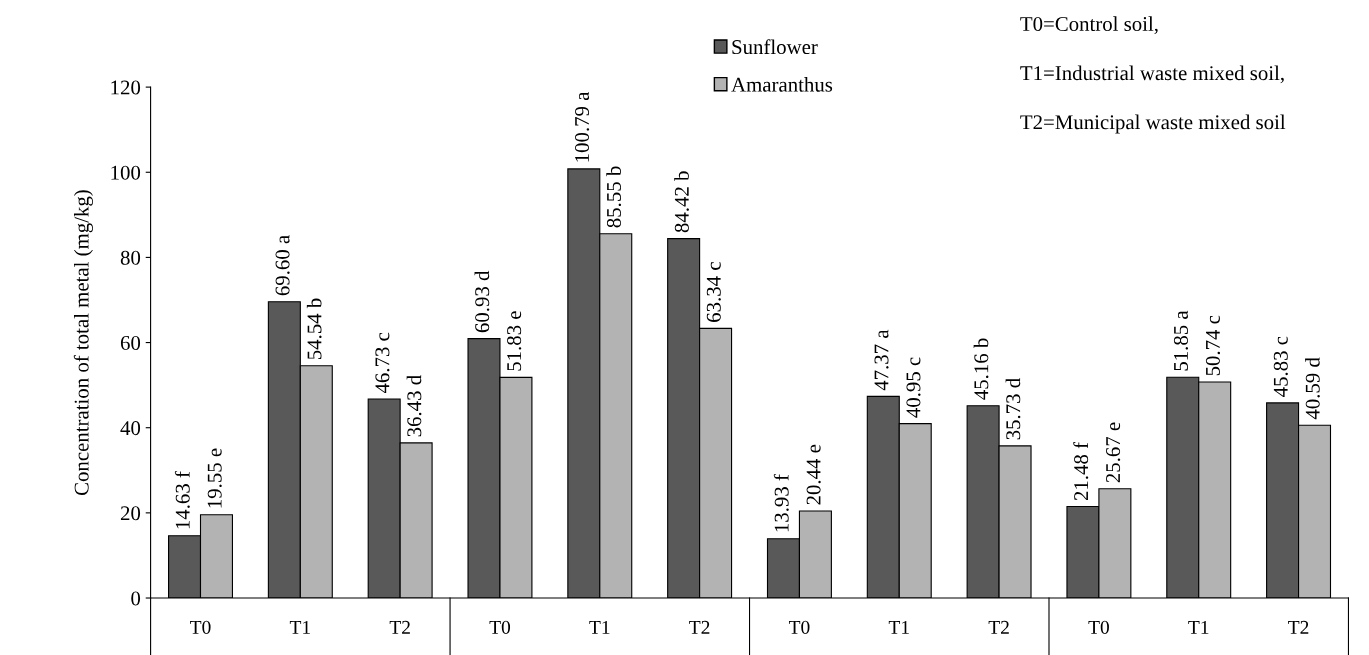  What do you see at coordinates (775, 47) in the screenshot?
I see `legend-label: Sunflower` at bounding box center [775, 47].